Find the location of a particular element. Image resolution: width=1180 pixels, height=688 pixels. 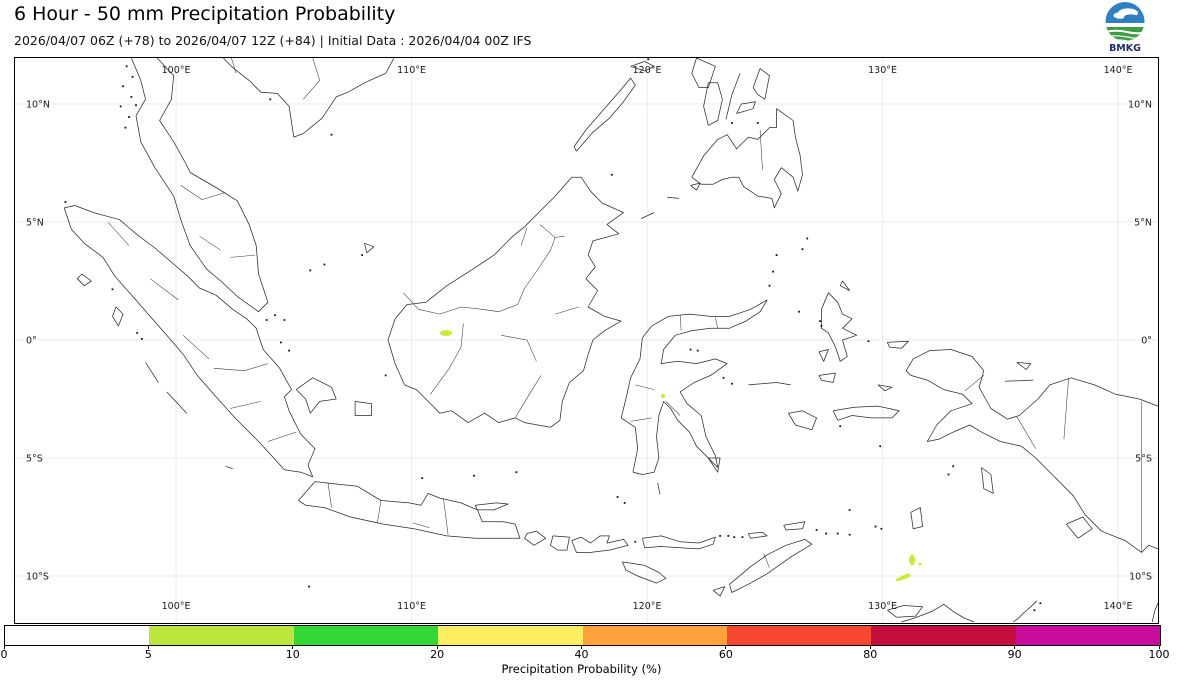

colorbar-tick-label: 100 is located at coordinates (1159, 654).